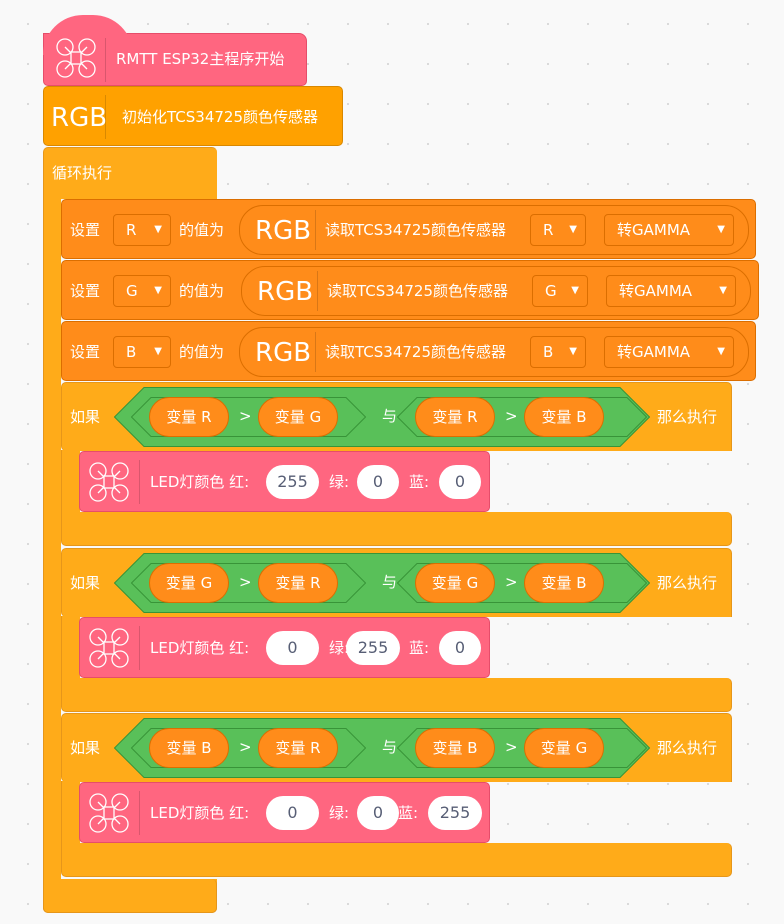 This screenshot has width=784, height=924. I want to click on if-block: 如果 变量 G > 变量 R 变量 G > 变量 B 与 那么执行, so click(396, 582).